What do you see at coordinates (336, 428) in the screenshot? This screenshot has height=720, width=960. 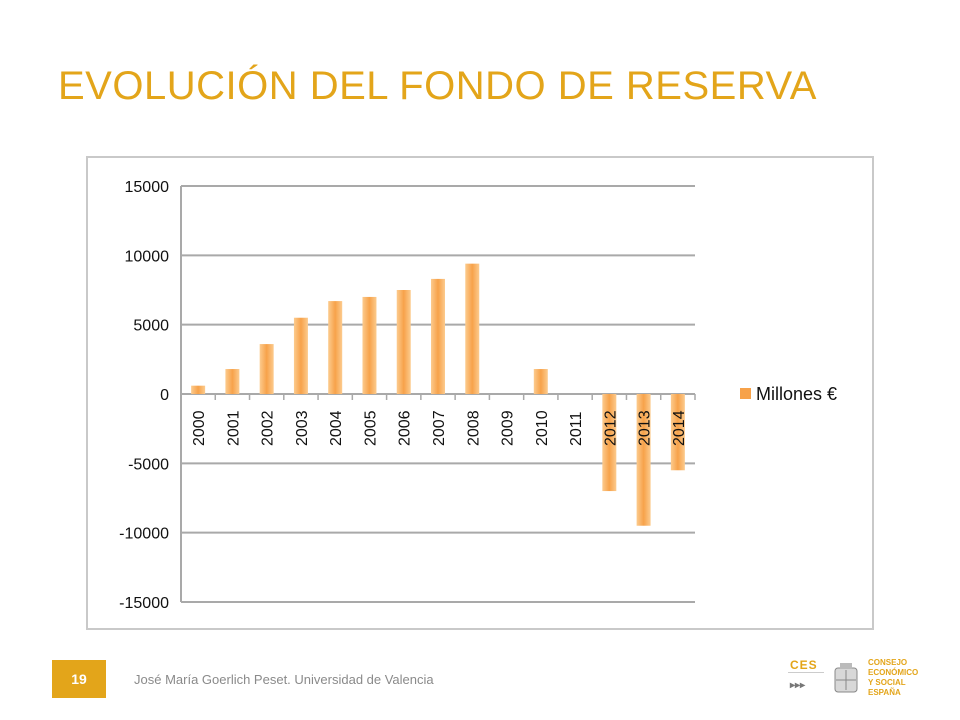 I see `x-tick-label: 2004` at bounding box center [336, 428].